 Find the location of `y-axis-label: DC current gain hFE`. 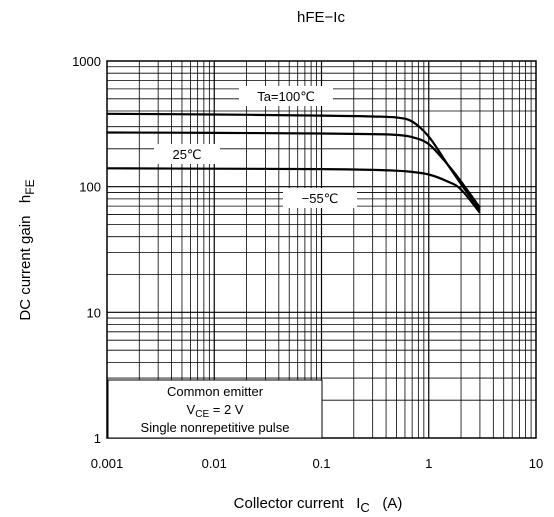

y-axis-label: DC current gain hFE is located at coordinates (27, 249).